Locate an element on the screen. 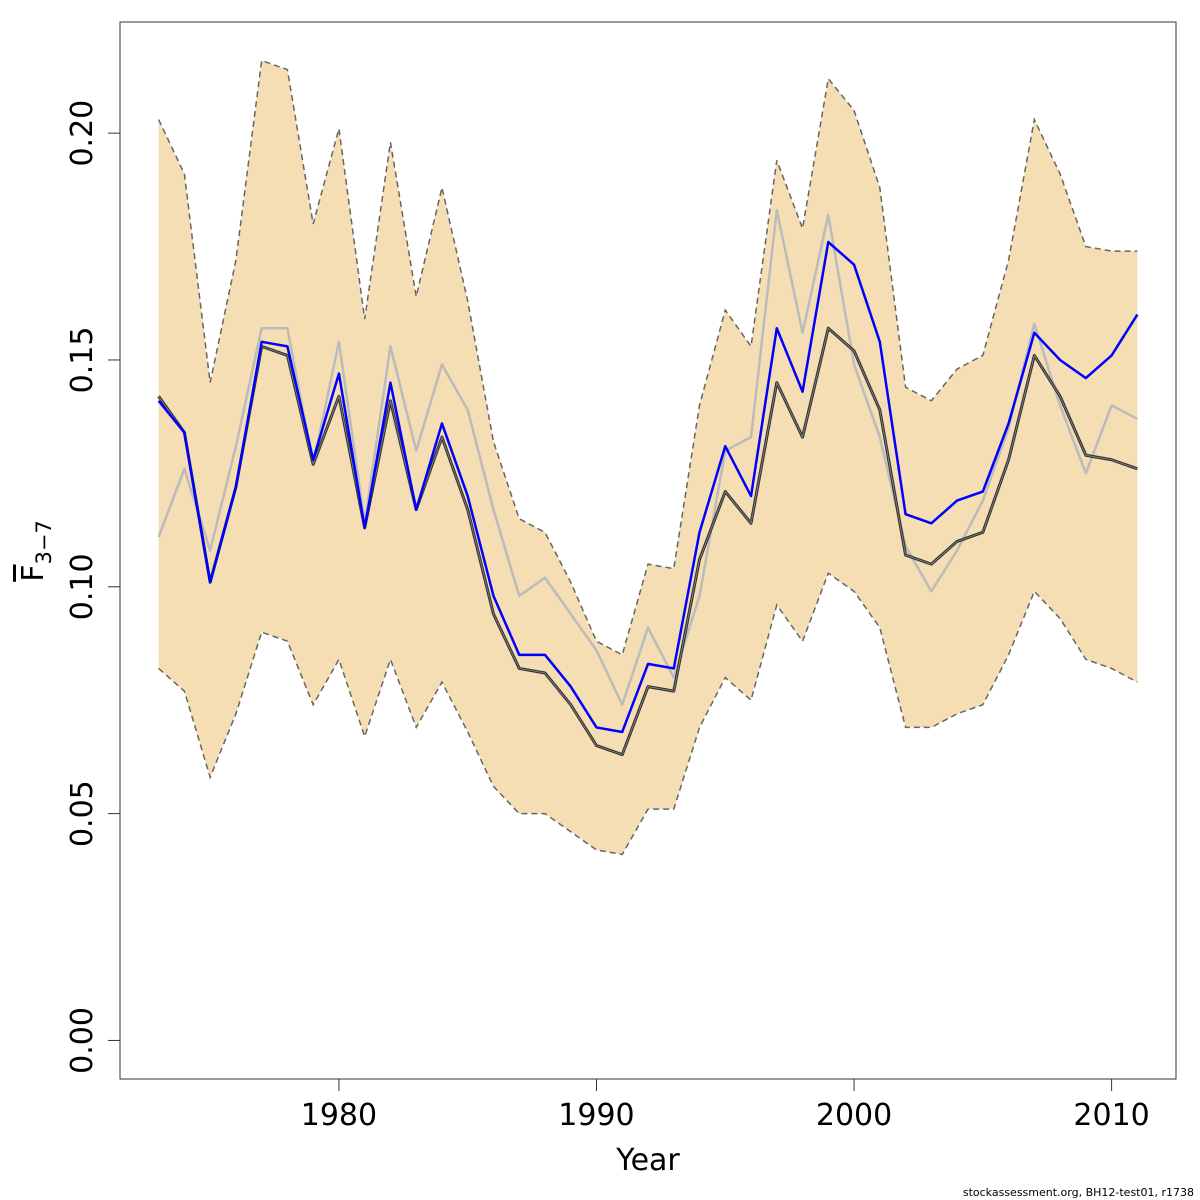 The image size is (1200, 1200). x-axis-title: Year is located at coordinates (647, 1160).